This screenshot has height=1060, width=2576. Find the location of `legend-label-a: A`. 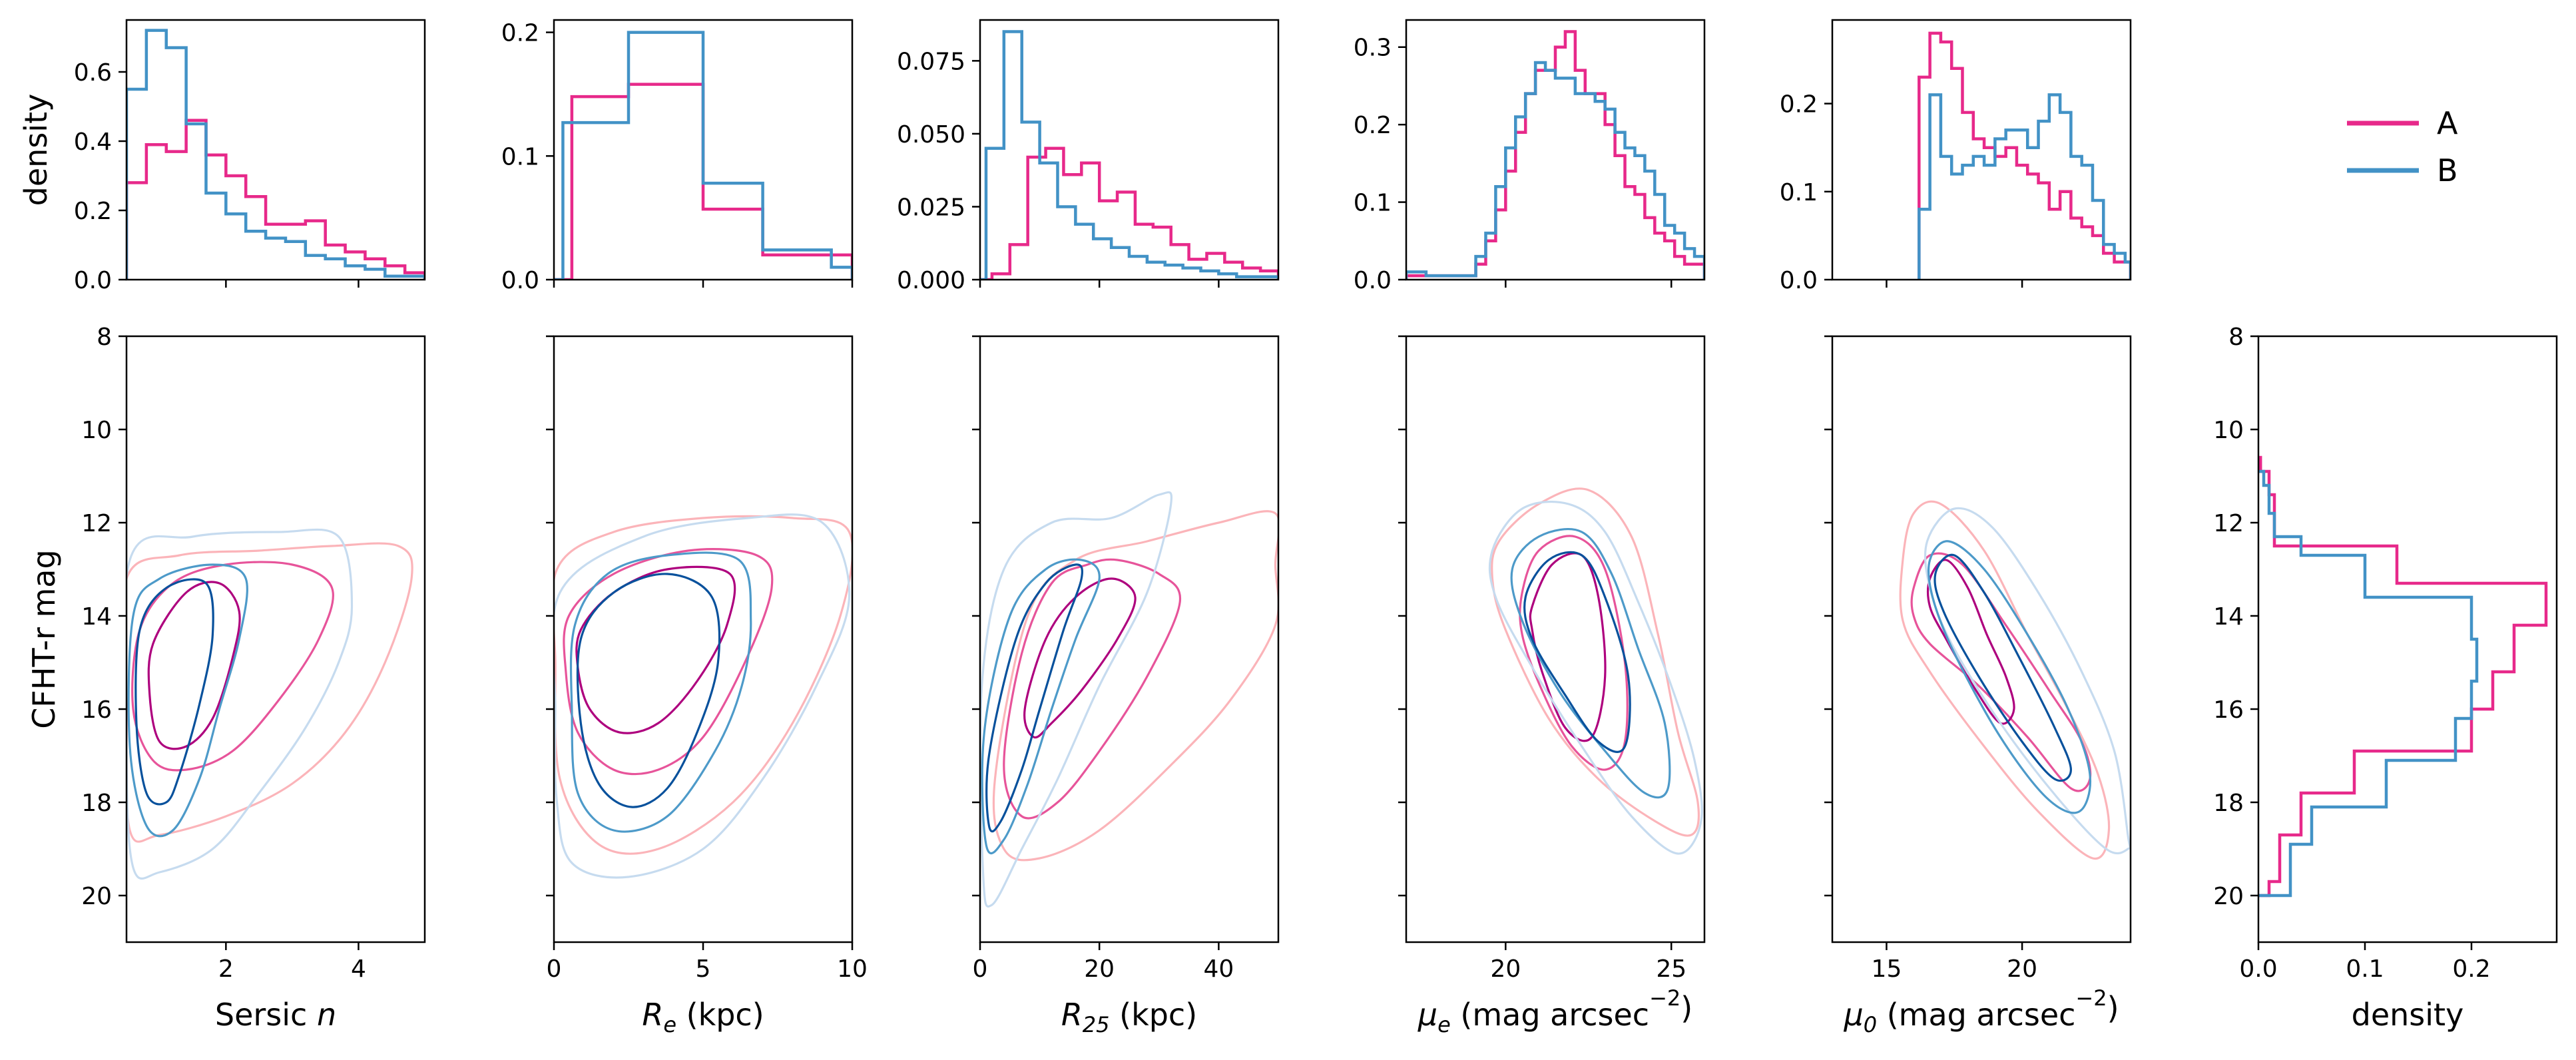

legend-label-a: A is located at coordinates (2448, 123).